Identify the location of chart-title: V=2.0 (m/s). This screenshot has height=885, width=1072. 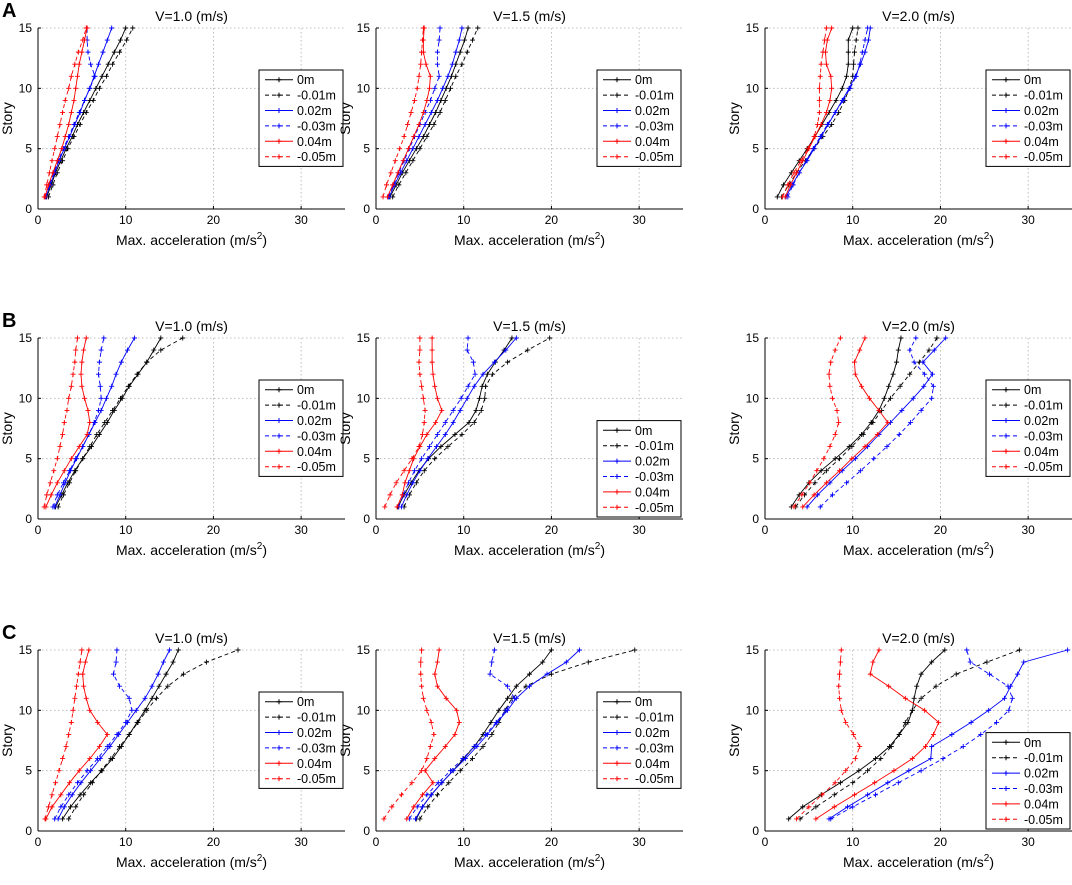
(918, 16).